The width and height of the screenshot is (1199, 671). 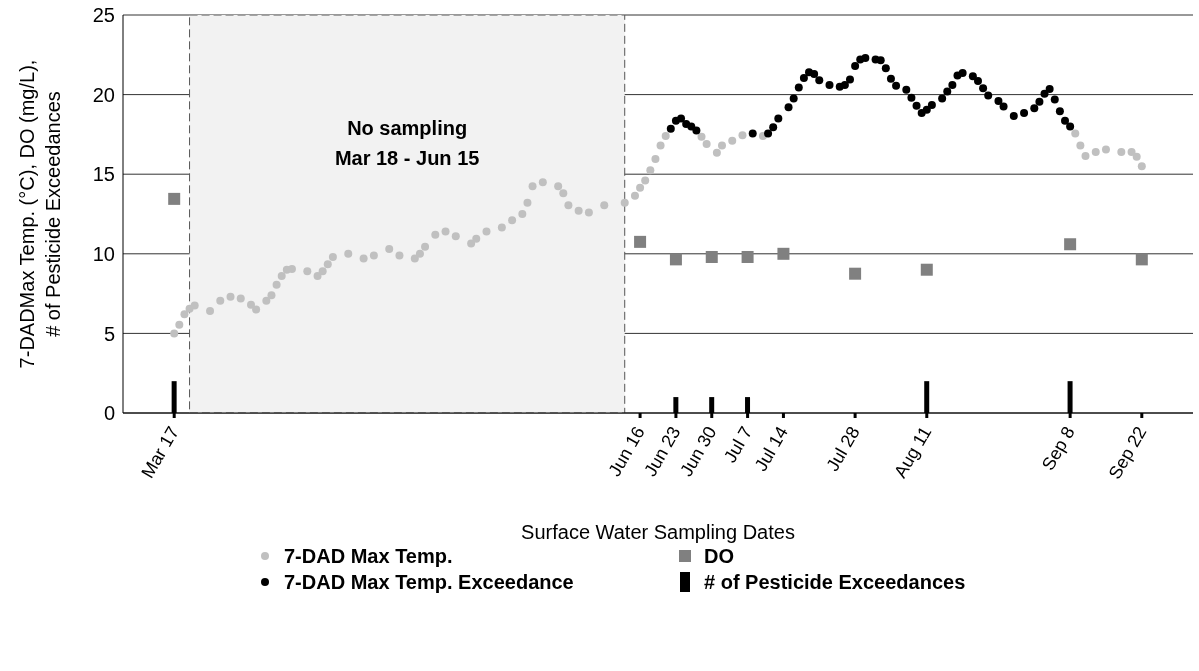 What do you see at coordinates (160, 452) in the screenshot?
I see `x-tick-label: Mar 17` at bounding box center [160, 452].